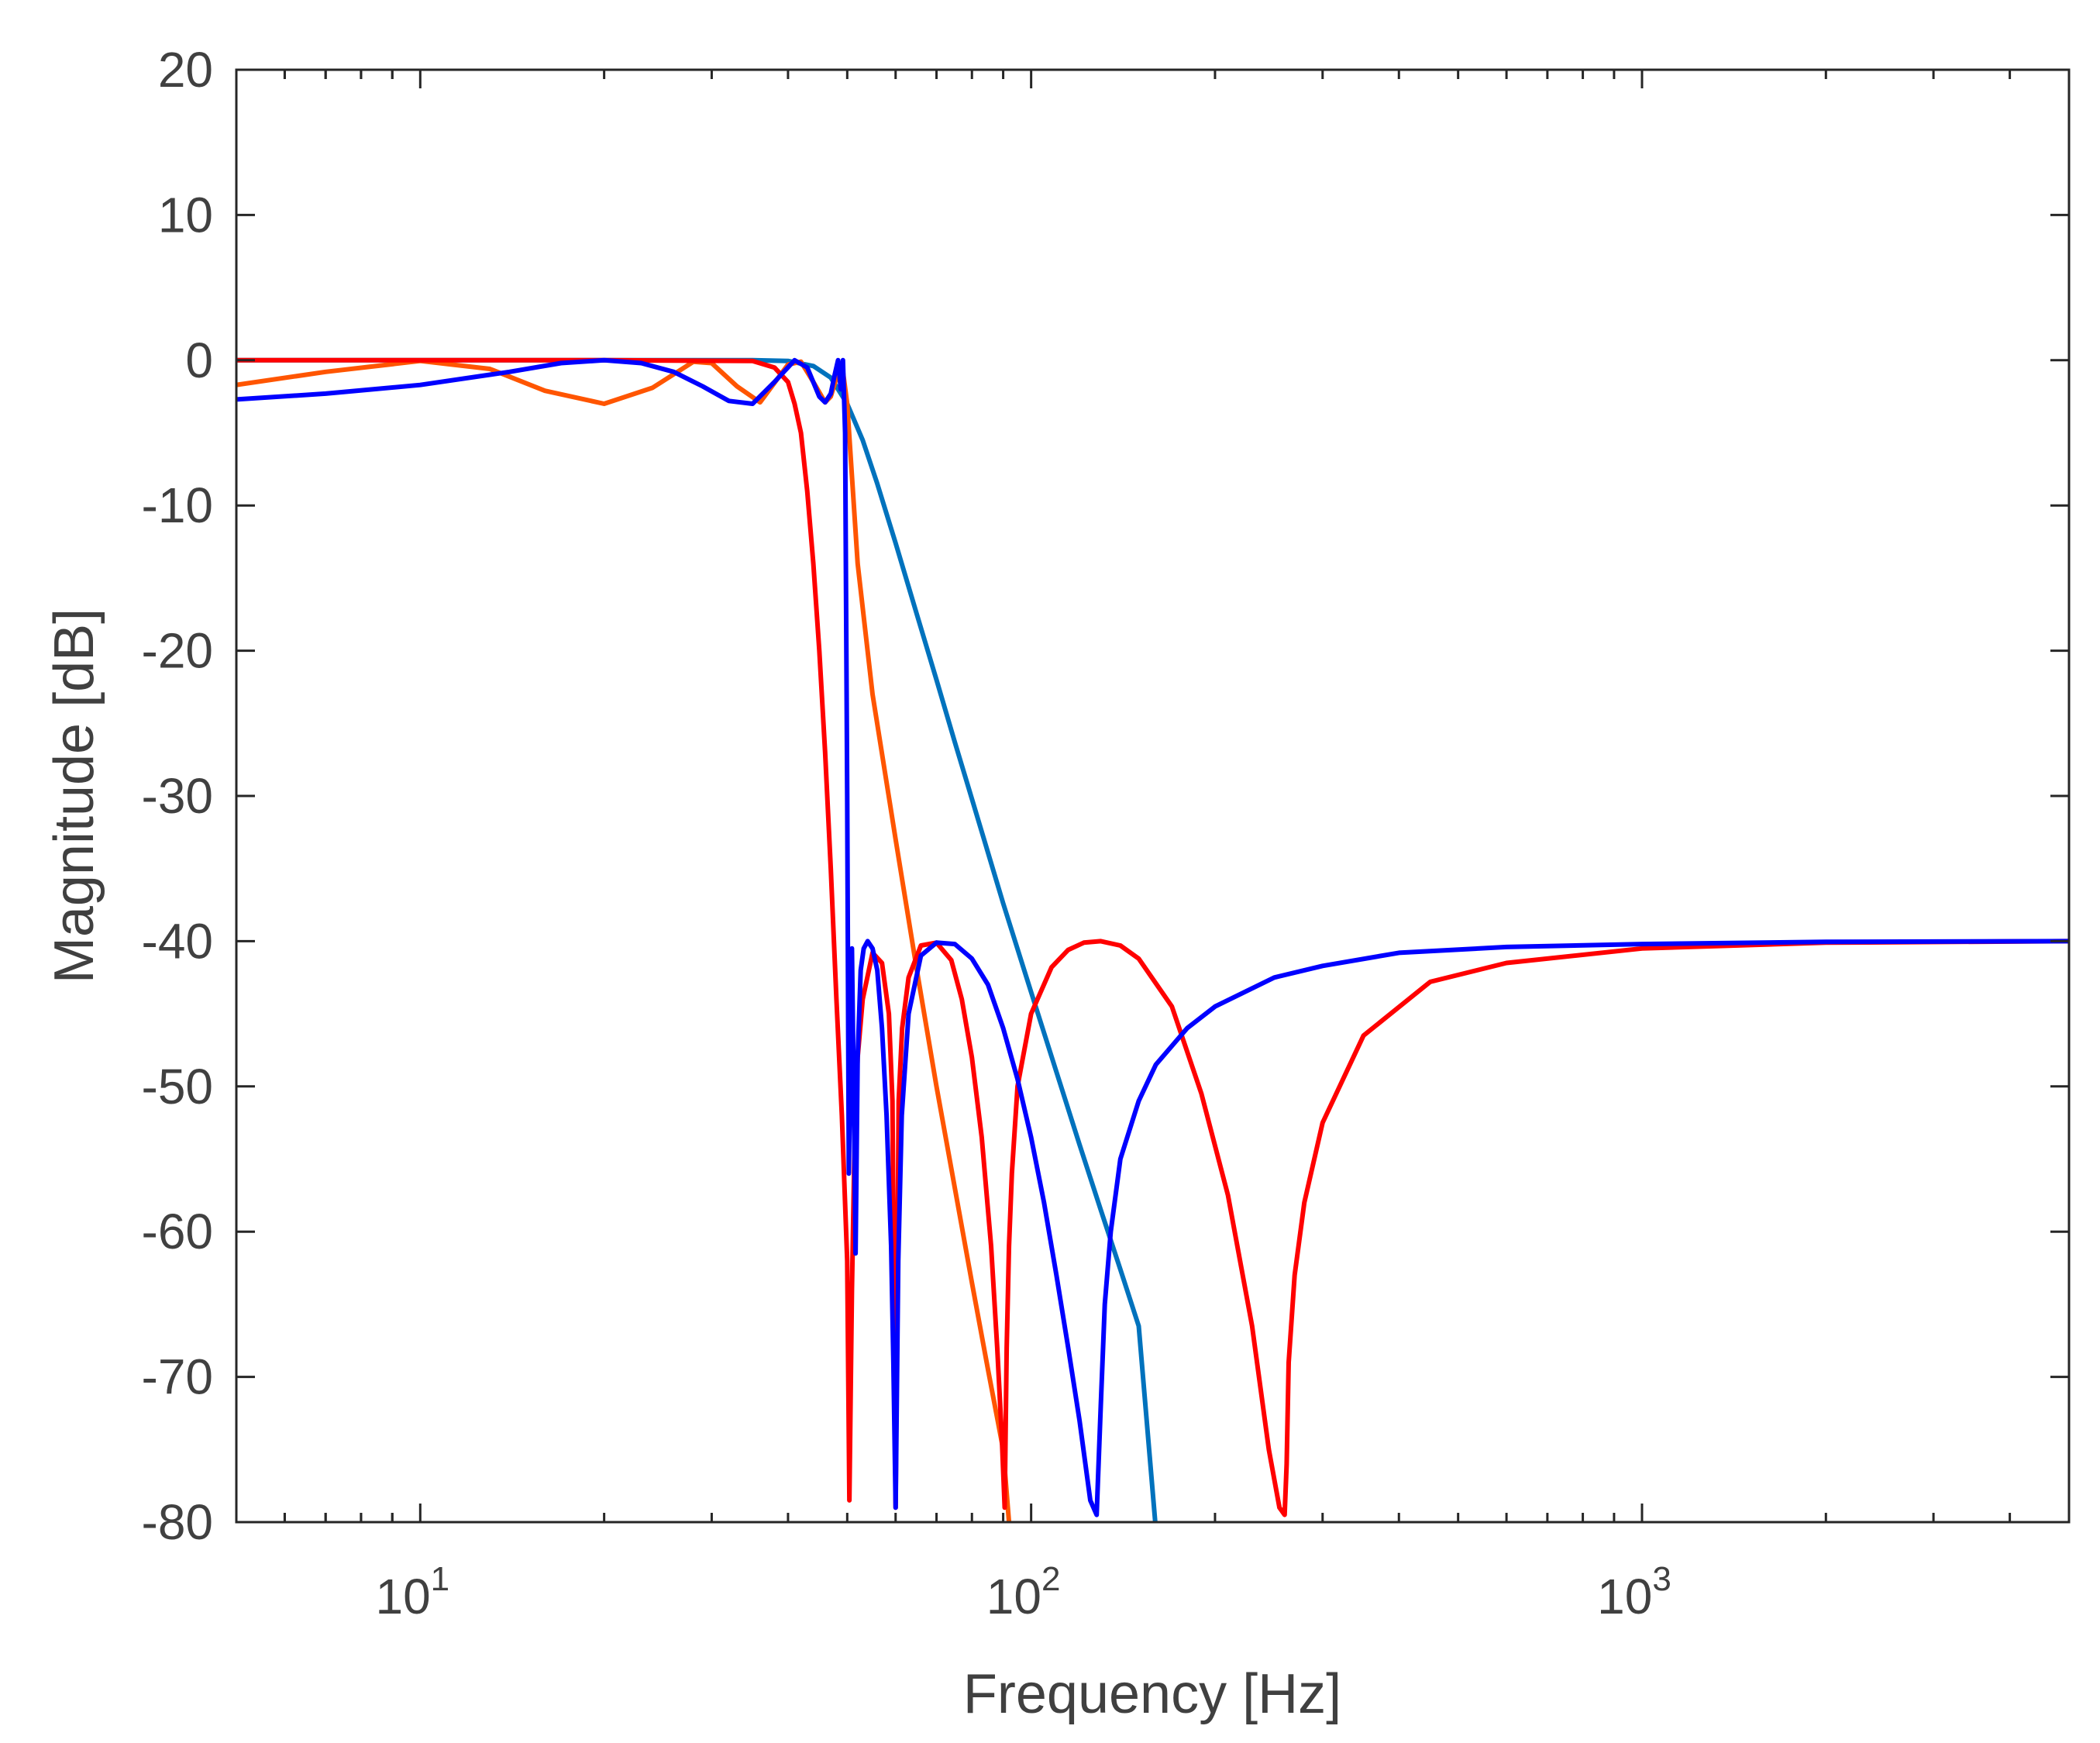  I want to click on y-tick-label: -50, so click(178, 1086).